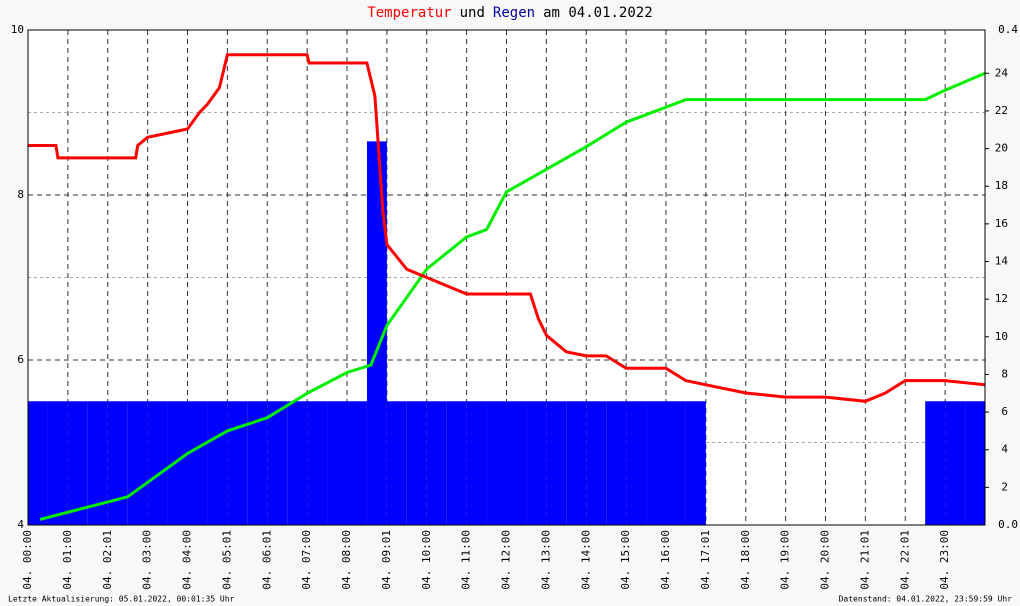  What do you see at coordinates (904, 560) in the screenshot?
I see `x-tick-label: 04. 22:01` at bounding box center [904, 560].